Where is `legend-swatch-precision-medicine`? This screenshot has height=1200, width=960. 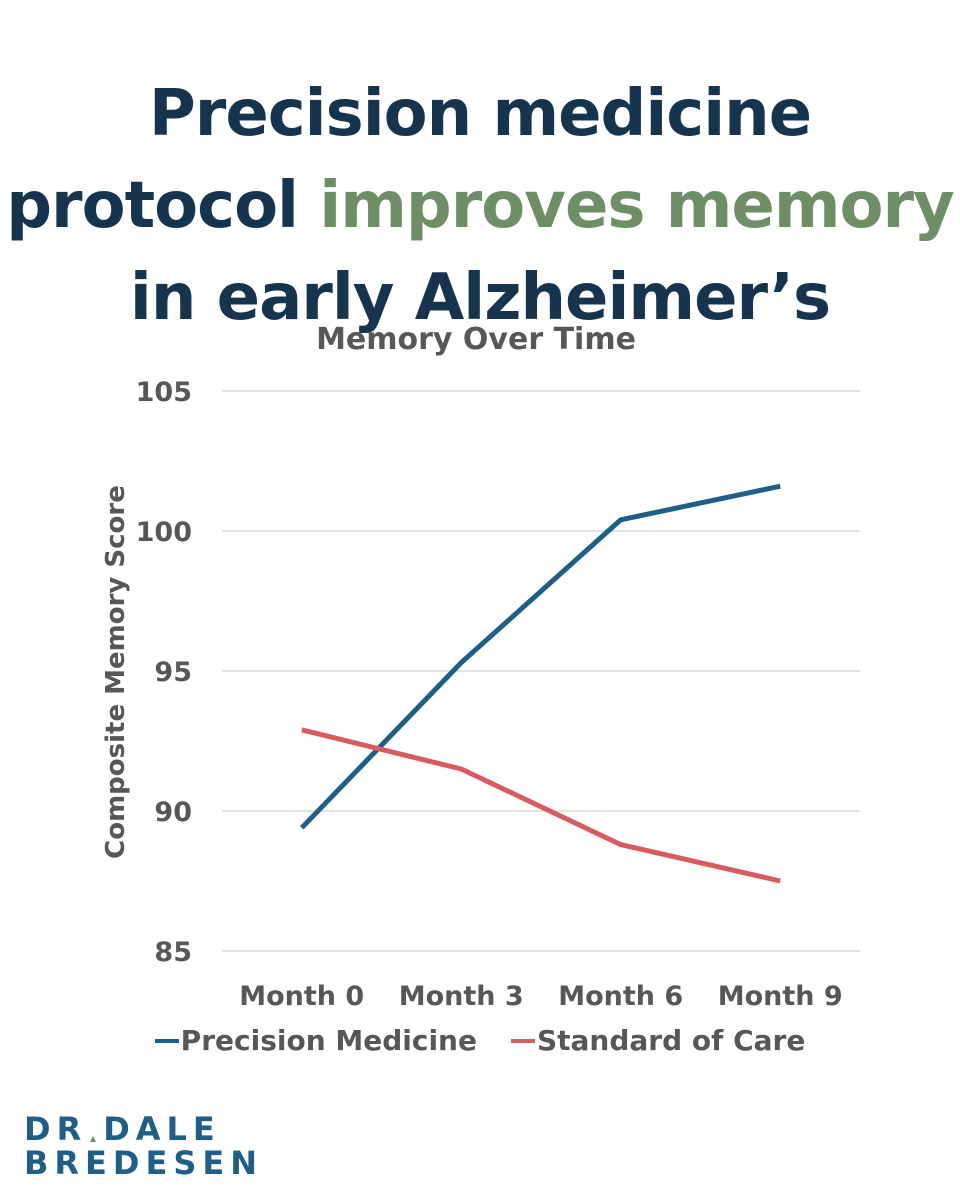 legend-swatch-precision-medicine is located at coordinates (166, 1040).